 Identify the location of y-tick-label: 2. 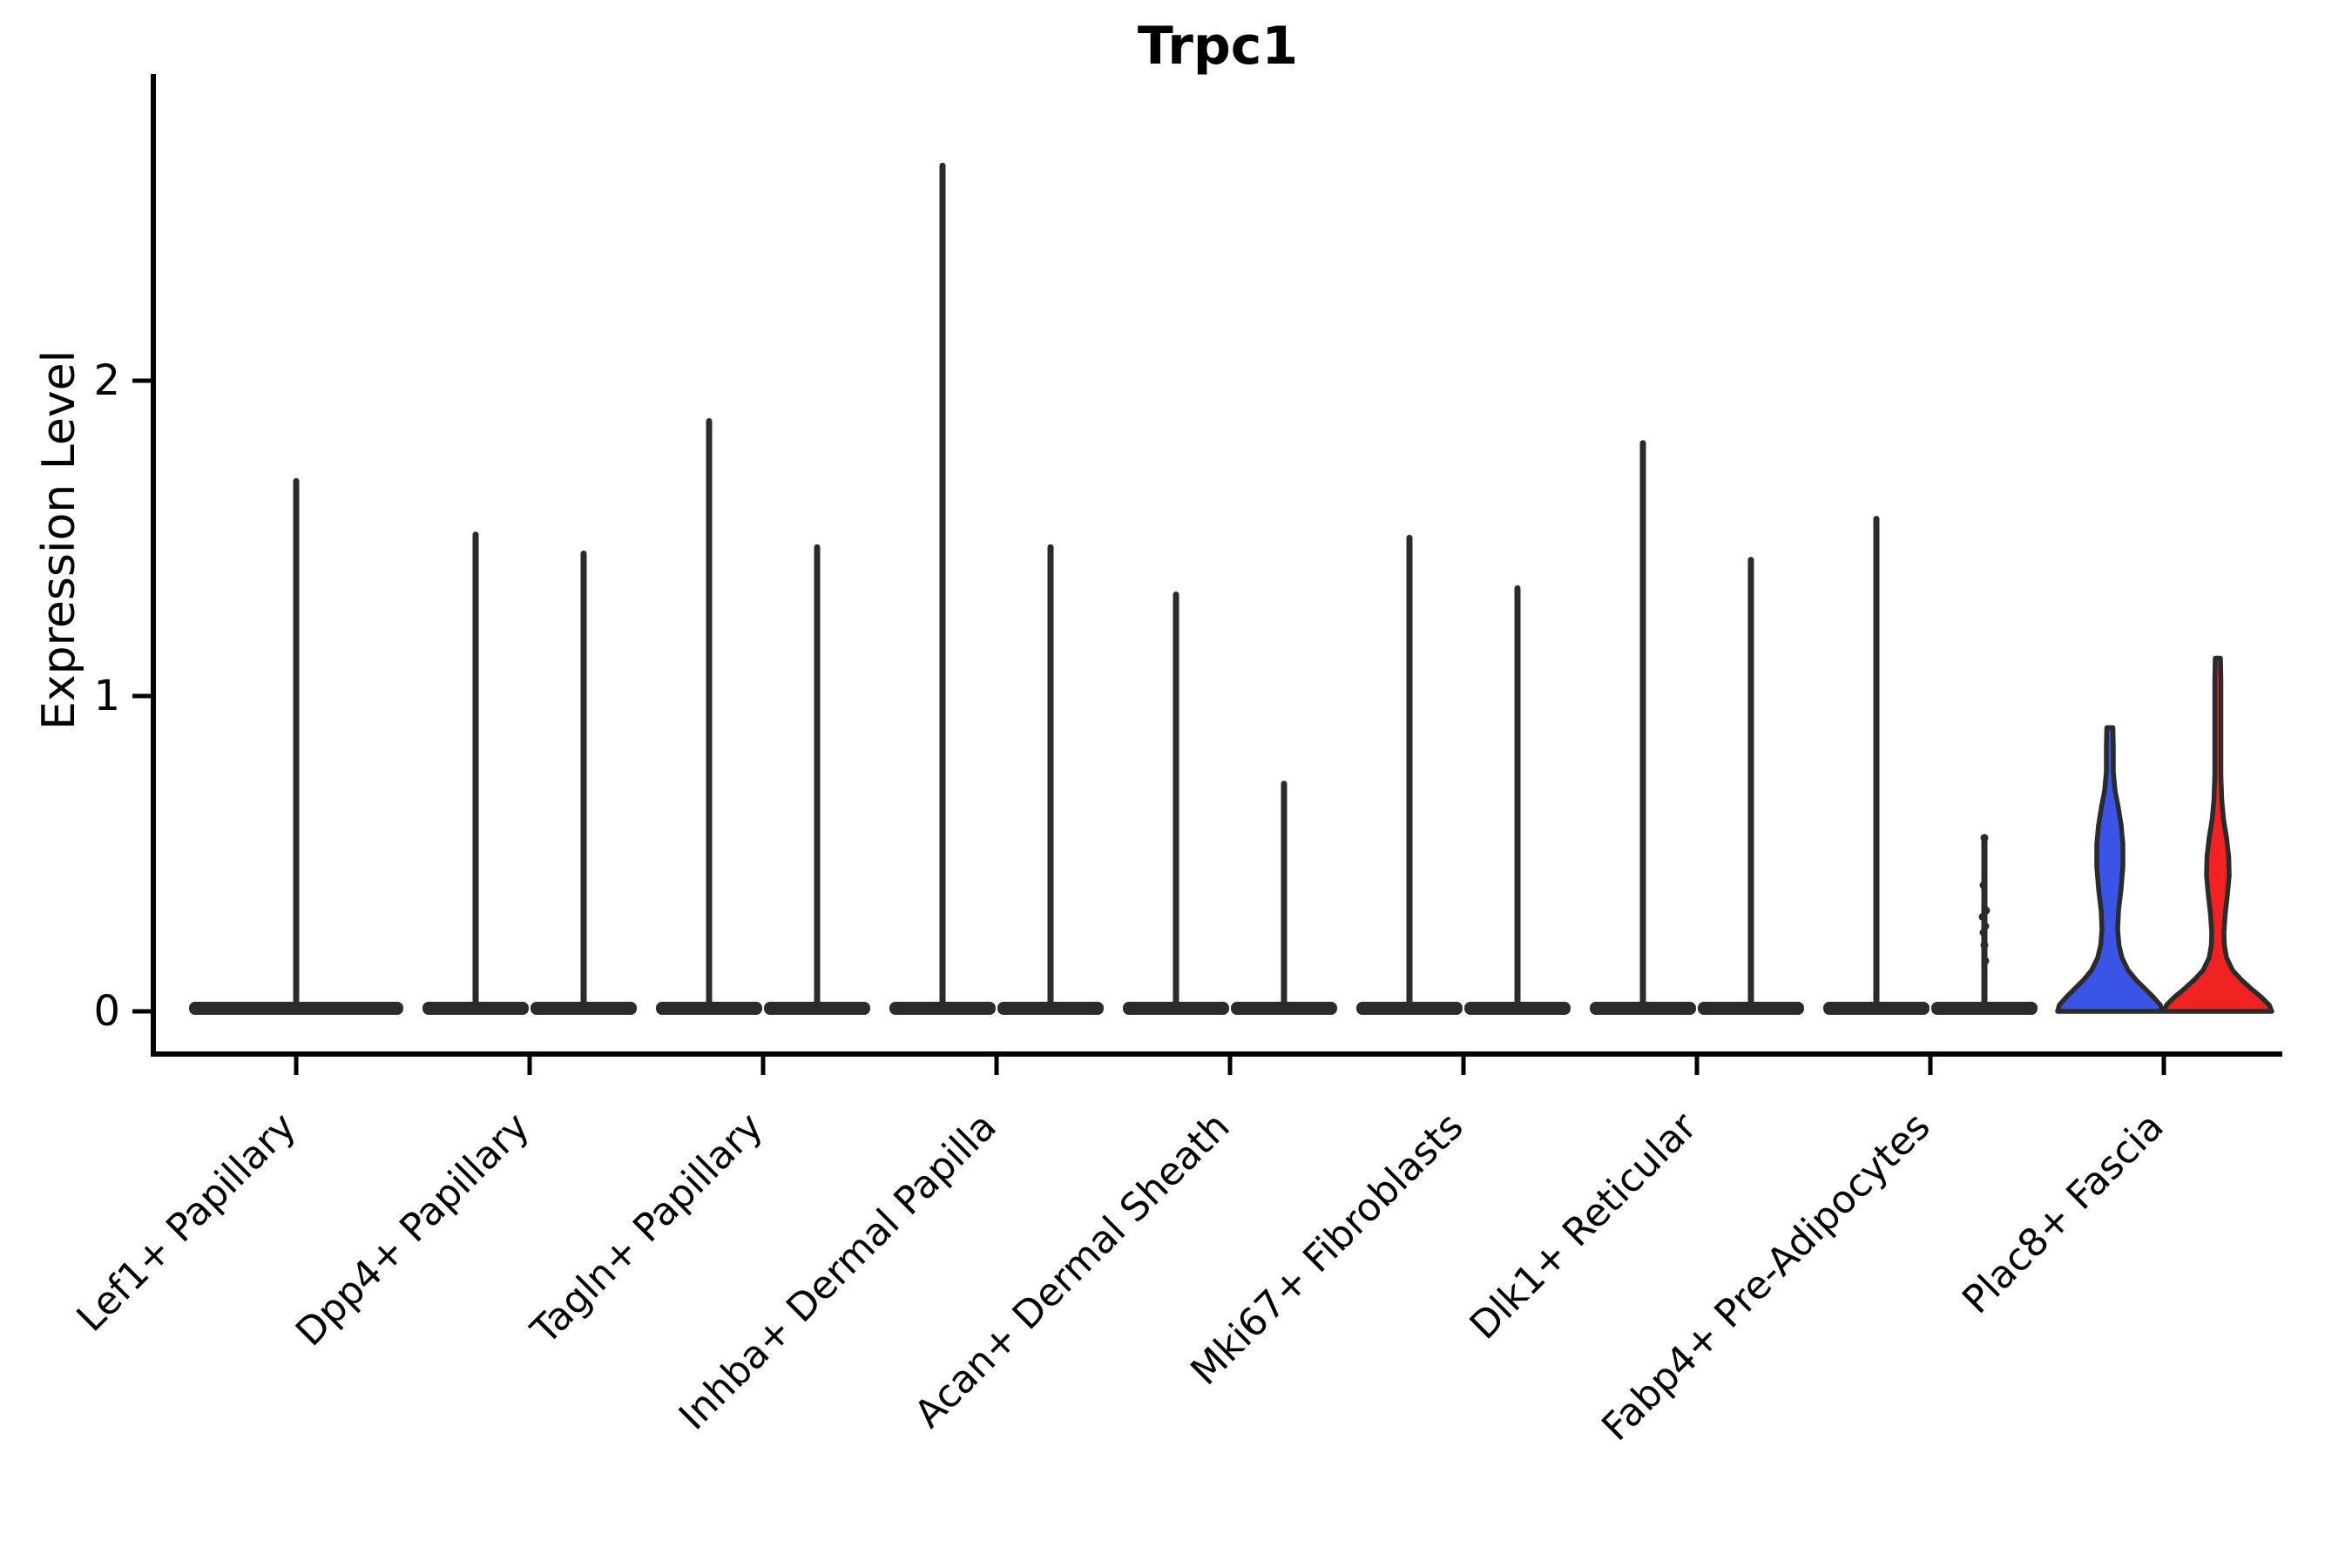
(106, 380).